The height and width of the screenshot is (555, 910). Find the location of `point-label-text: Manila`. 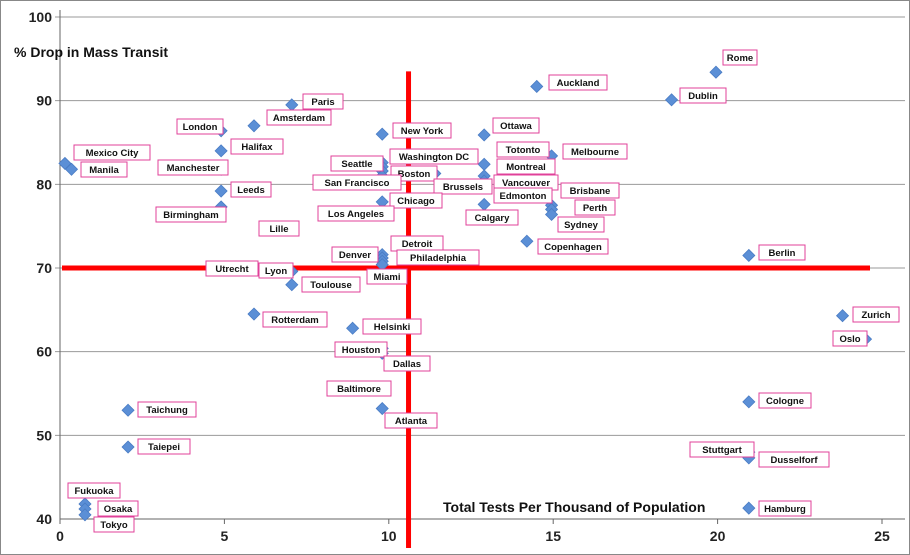

point-label-text: Manila is located at coordinates (104, 170).